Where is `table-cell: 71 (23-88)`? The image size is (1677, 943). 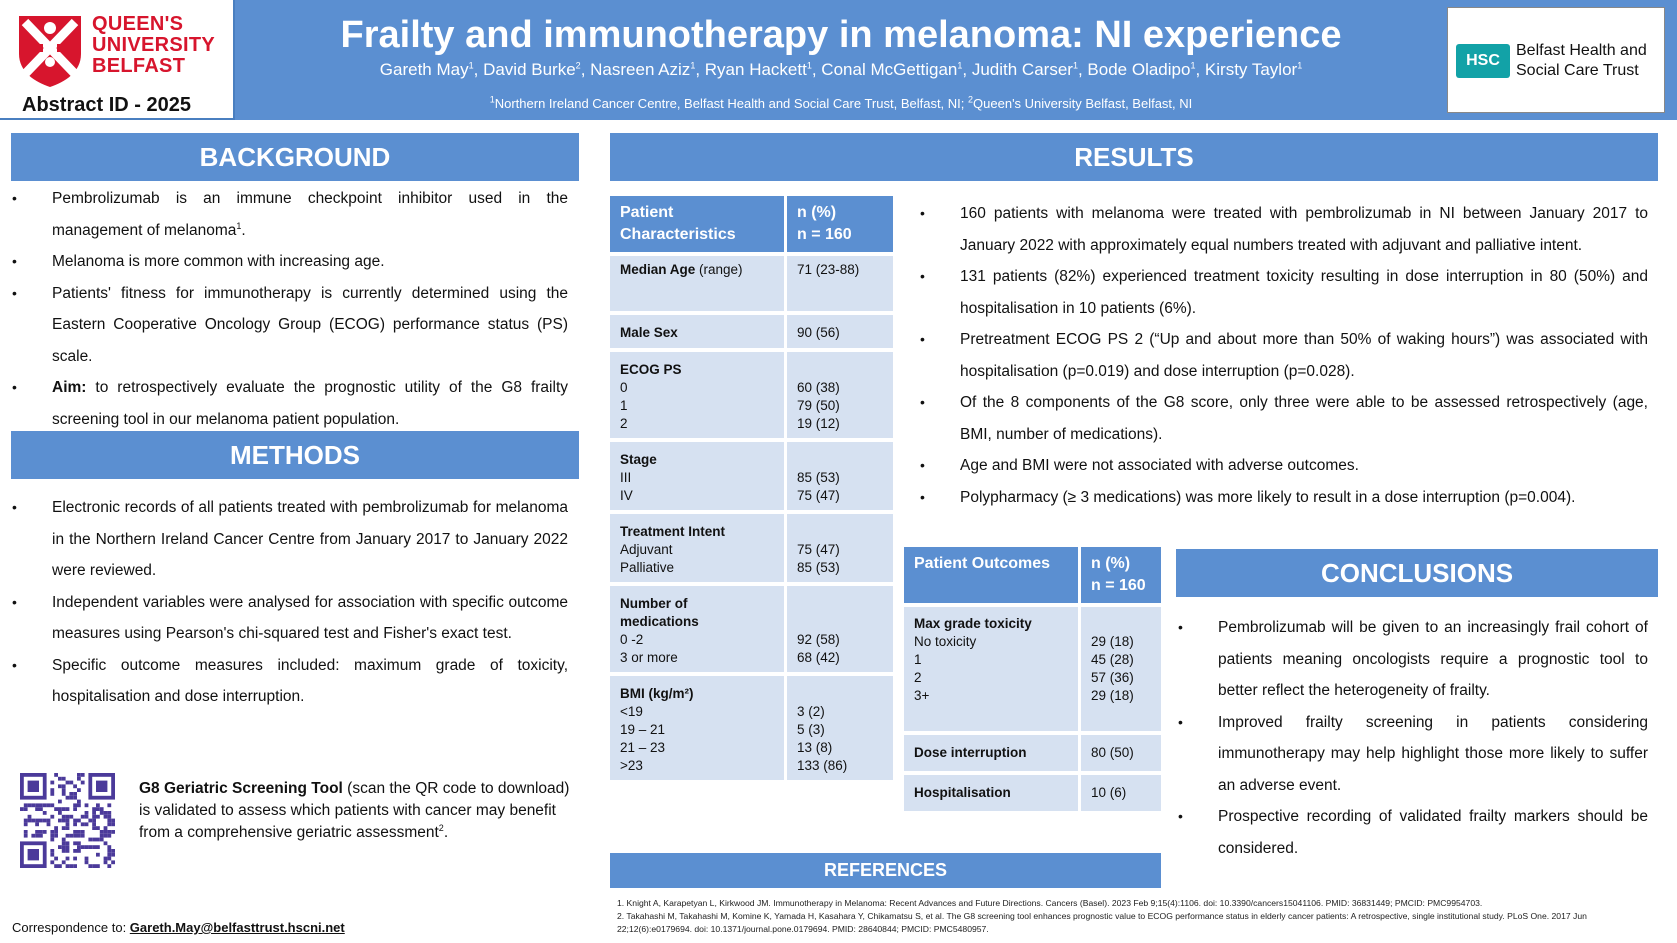
table-cell: 71 (23-88) is located at coordinates (841, 285).